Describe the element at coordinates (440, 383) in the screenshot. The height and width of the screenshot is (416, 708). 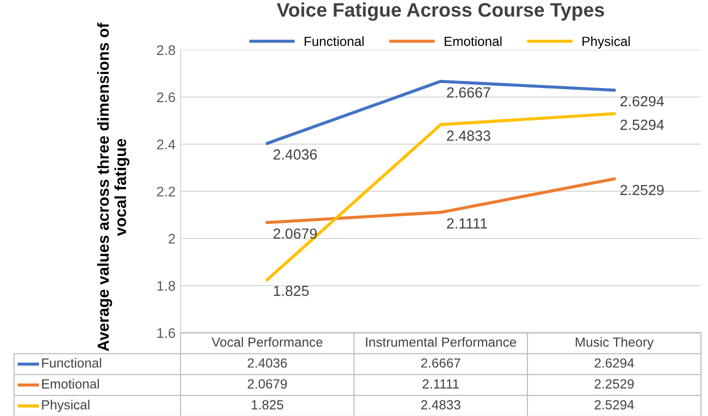
I see `data-label: 2.1111` at that location.